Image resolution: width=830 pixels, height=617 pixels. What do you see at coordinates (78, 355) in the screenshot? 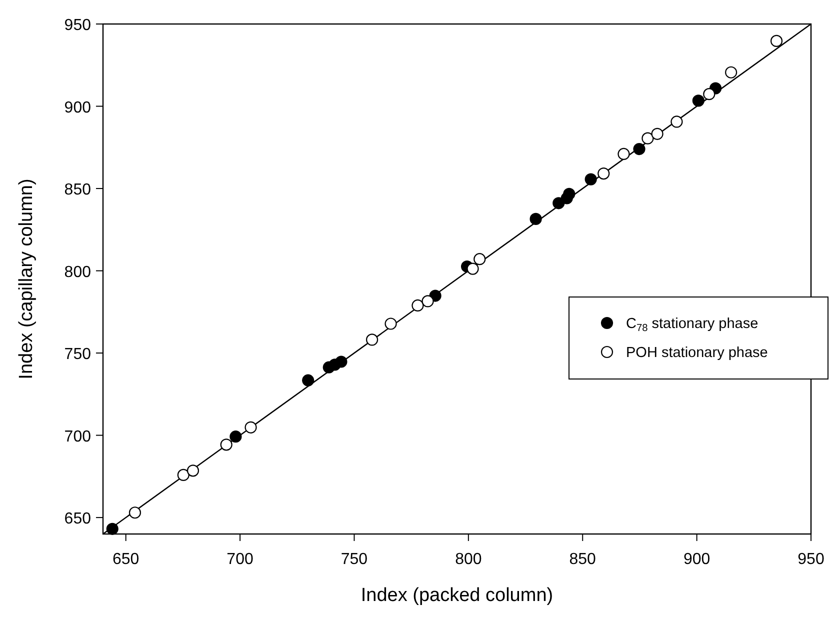
I see `y-tick-label: 750` at bounding box center [78, 355].